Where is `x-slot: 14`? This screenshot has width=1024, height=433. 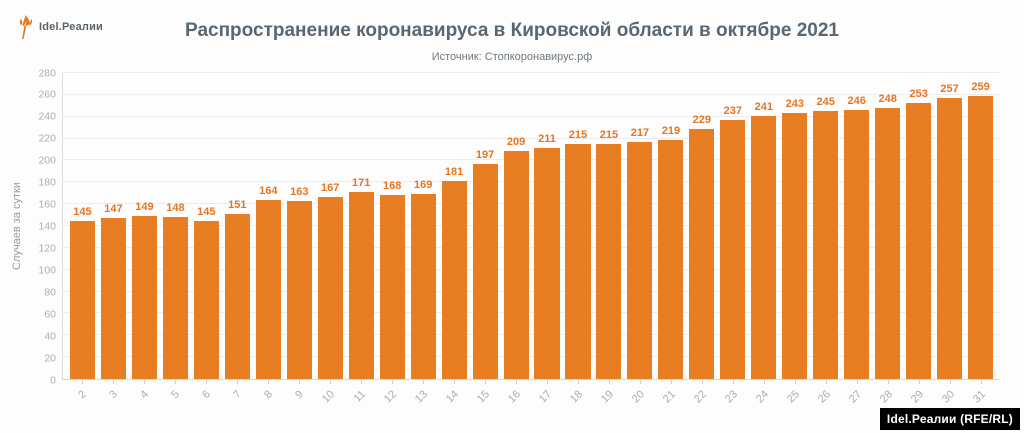 x-slot: 14 is located at coordinates (453, 401).